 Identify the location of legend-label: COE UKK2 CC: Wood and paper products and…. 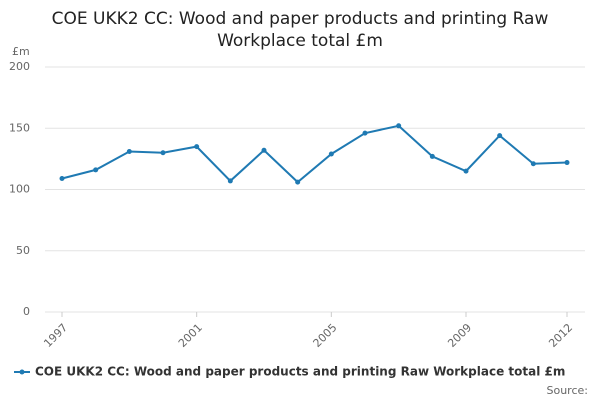
(300, 372).